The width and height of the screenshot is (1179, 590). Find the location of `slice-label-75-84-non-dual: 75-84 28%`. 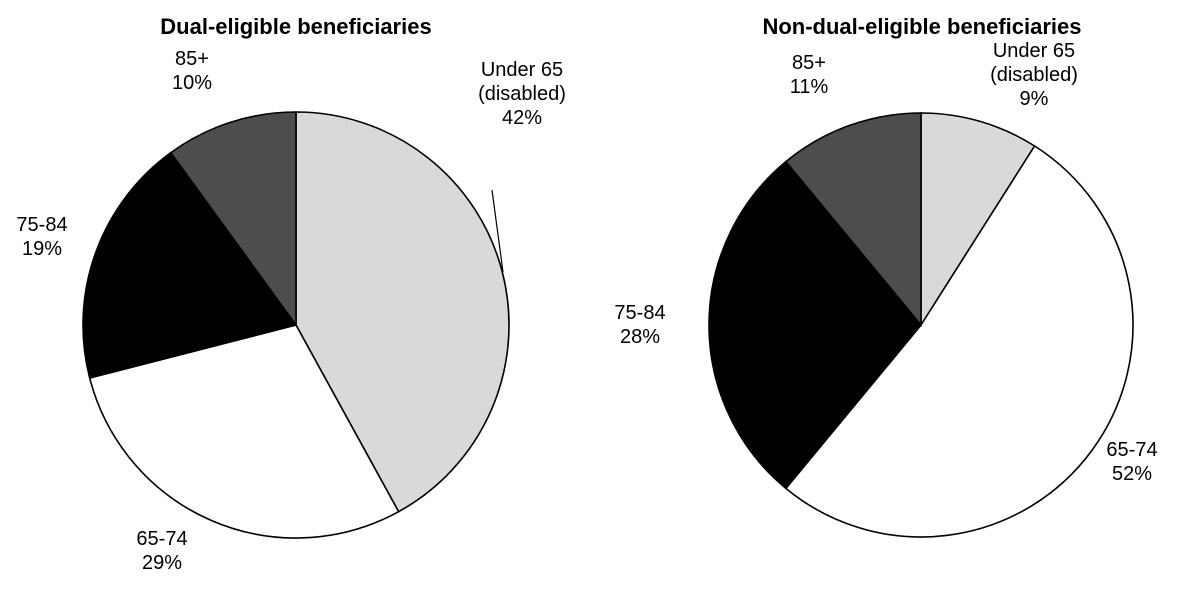

slice-label-75-84-non-dual: 75-84 28% is located at coordinates (639, 325).